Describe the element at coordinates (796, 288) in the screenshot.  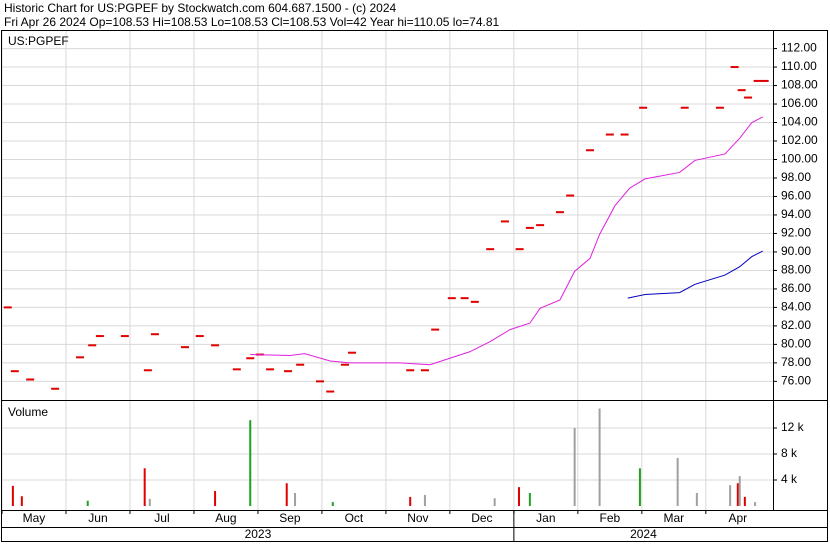
I see `y-tick-label: 86.00` at that location.